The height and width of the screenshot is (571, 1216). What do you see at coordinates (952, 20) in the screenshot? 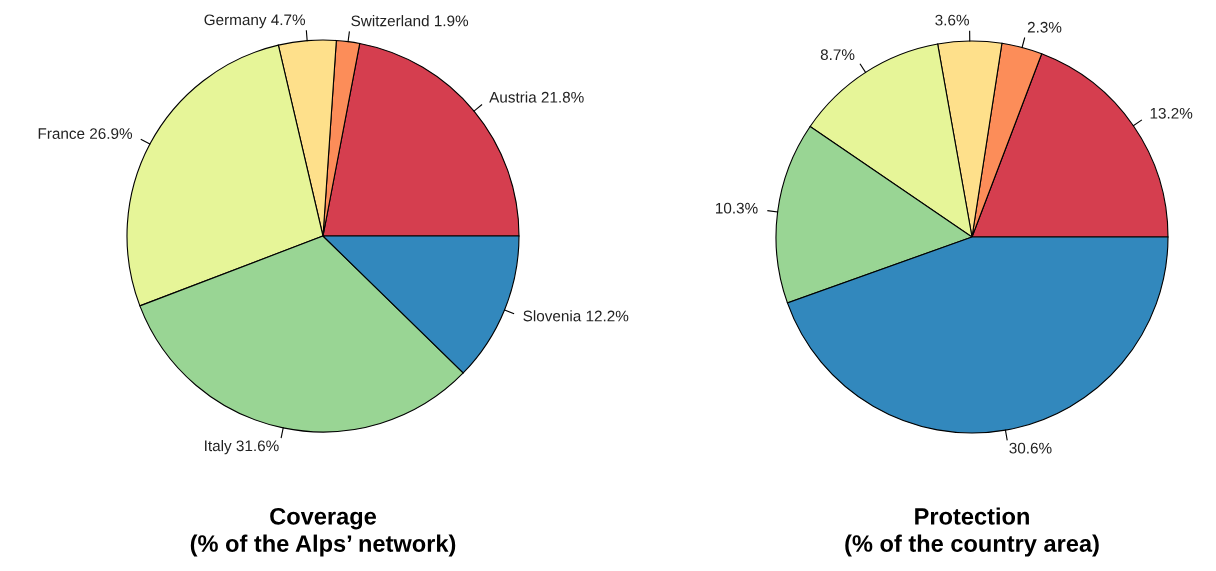
I see `data-label: 3.6%` at bounding box center [952, 20].